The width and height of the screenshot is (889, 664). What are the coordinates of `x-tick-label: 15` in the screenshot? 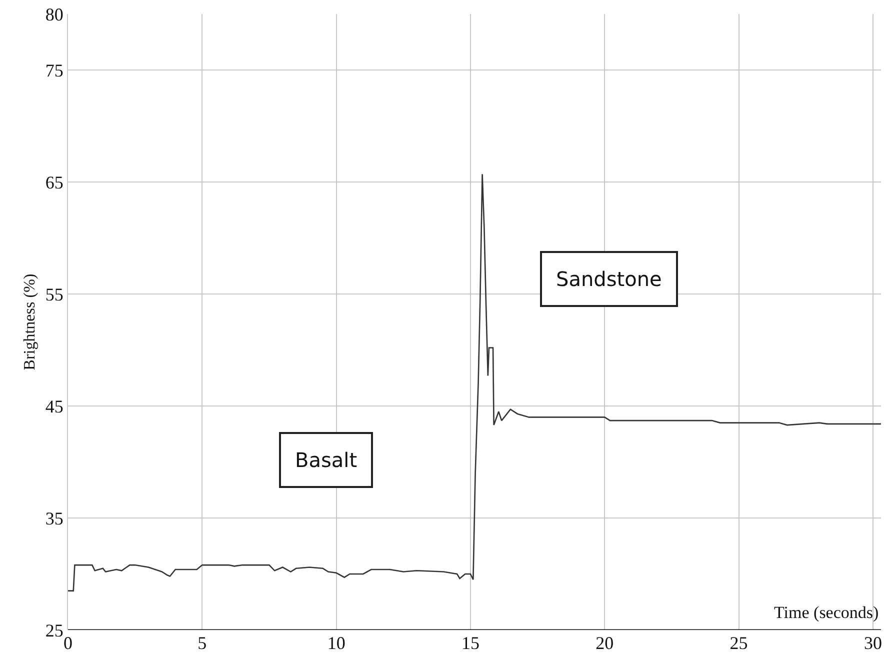 It's located at (470, 643).